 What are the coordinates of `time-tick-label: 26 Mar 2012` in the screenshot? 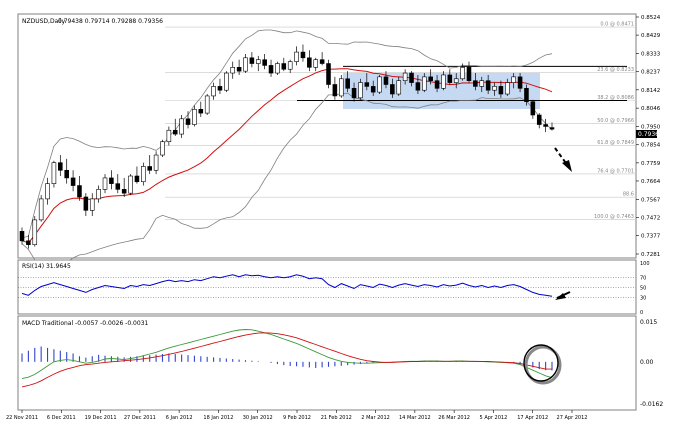 It's located at (454, 418).